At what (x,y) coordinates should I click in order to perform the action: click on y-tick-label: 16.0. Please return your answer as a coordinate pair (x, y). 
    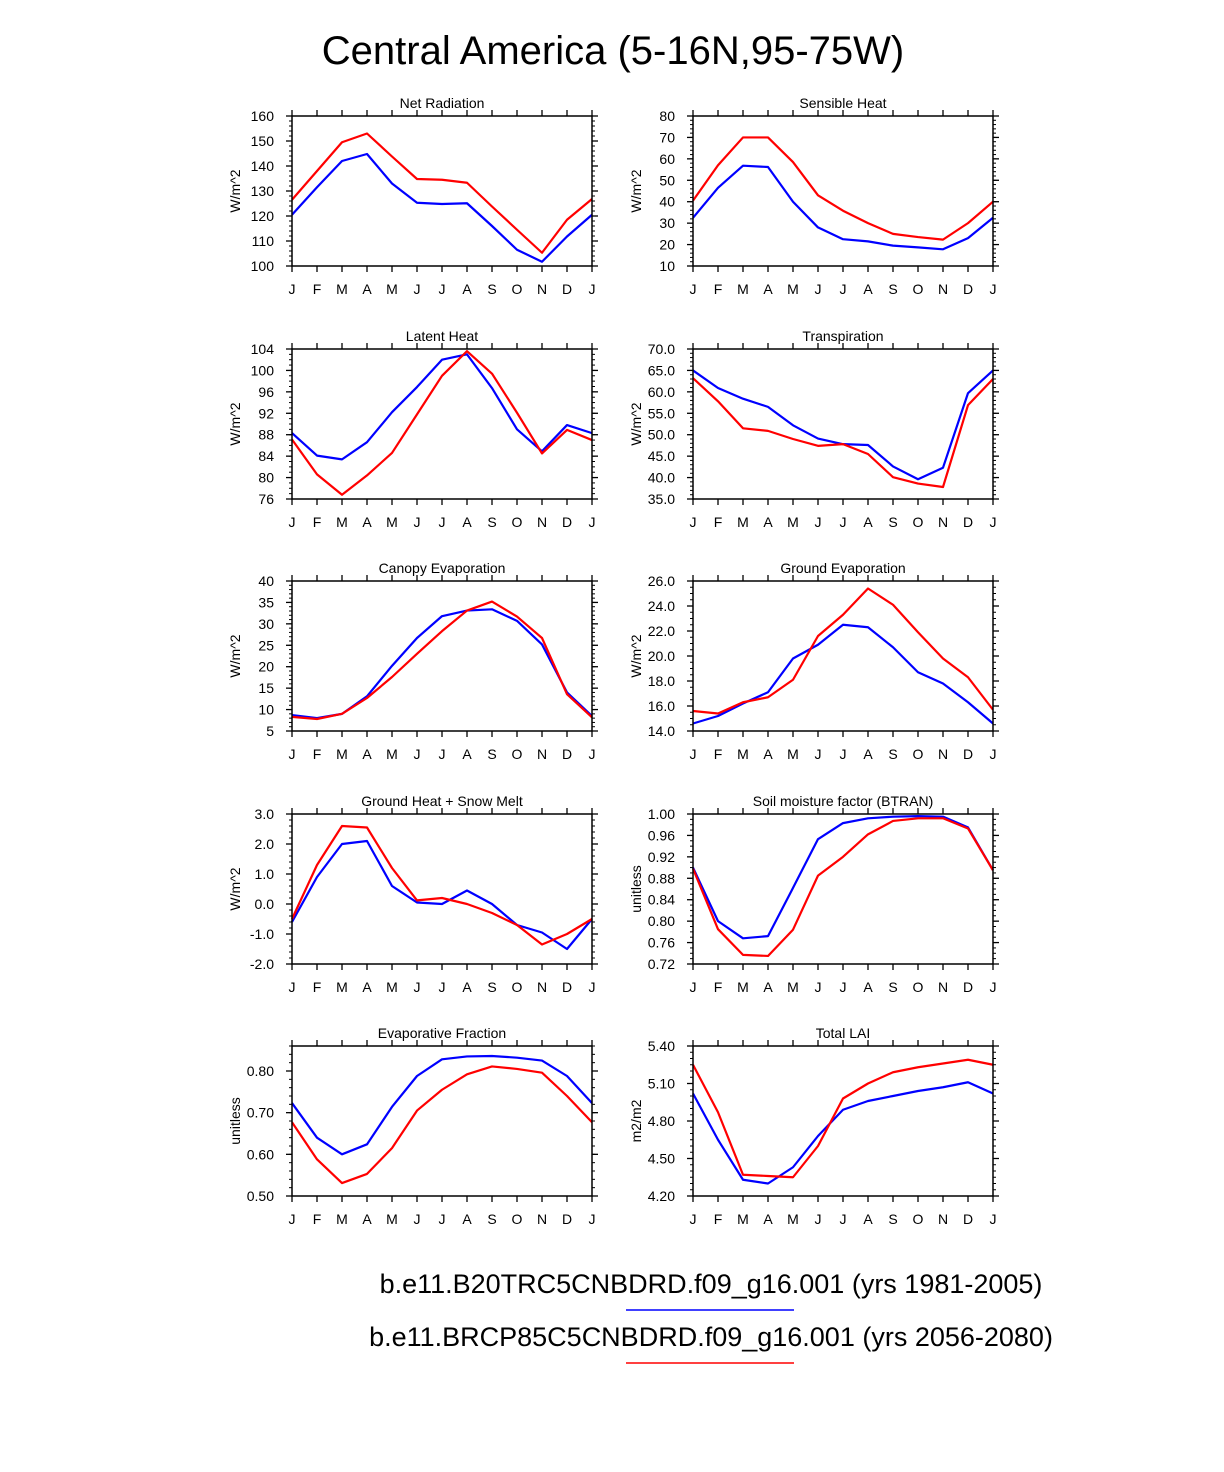
    Looking at the image, I should click on (661, 706).